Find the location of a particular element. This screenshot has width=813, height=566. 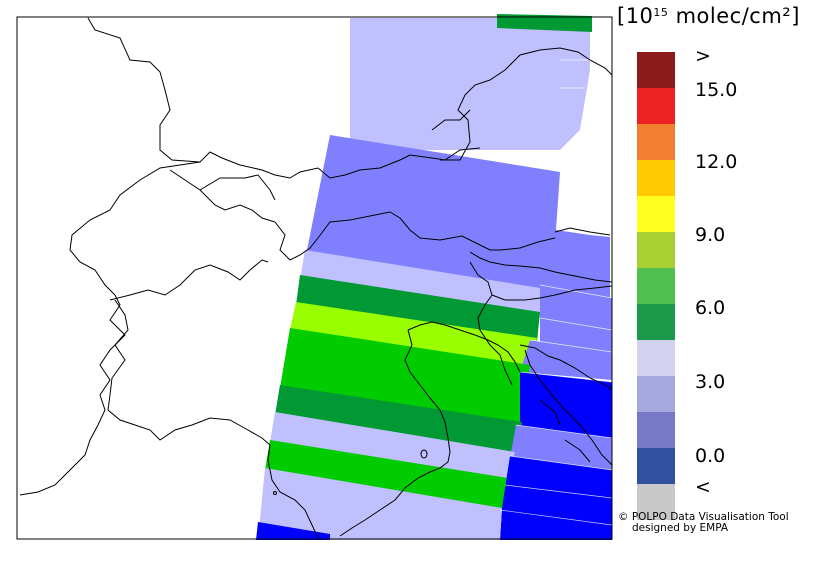

legend-label-9: 9.0 is located at coordinates (710, 235).